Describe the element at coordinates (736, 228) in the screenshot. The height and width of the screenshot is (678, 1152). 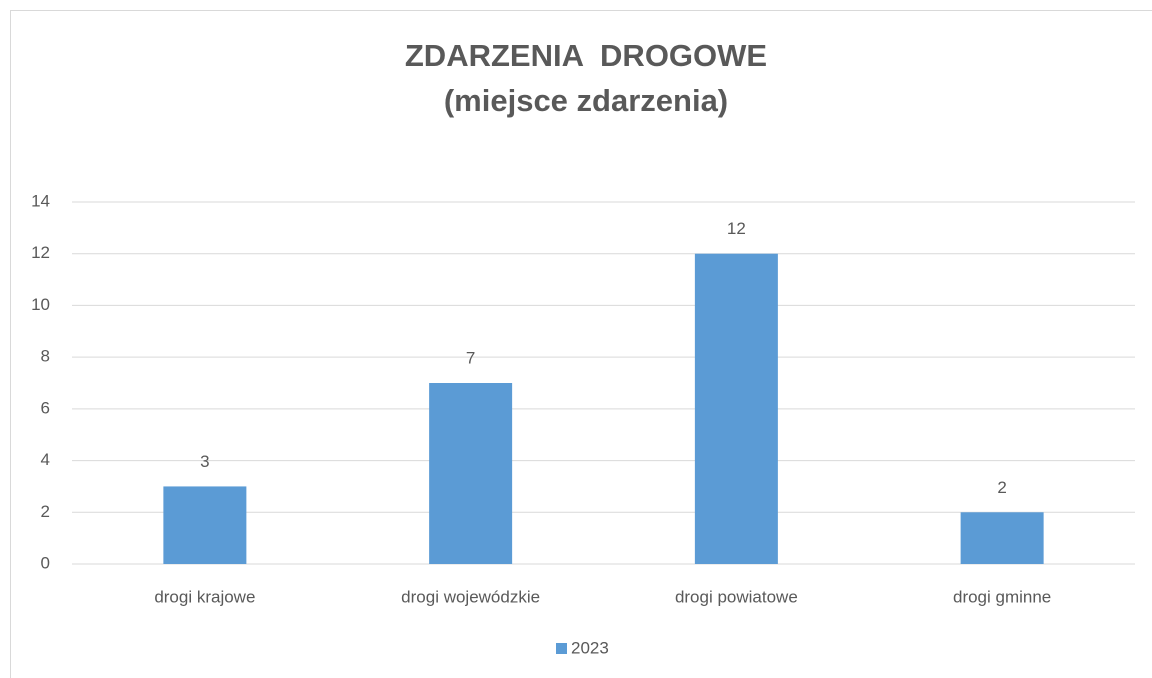
I see `data-label: 12` at that location.